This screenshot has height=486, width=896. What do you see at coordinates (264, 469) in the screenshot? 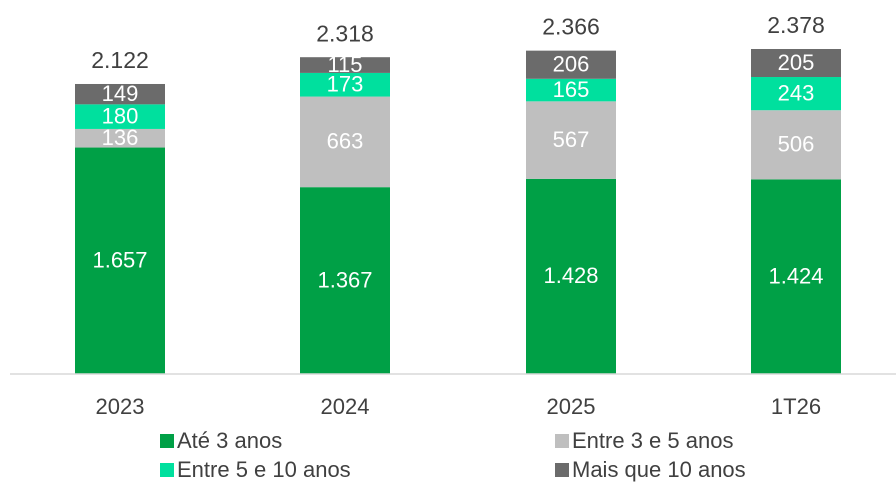
I see `legend-label: Entre 5 e 10 anos` at bounding box center [264, 469].